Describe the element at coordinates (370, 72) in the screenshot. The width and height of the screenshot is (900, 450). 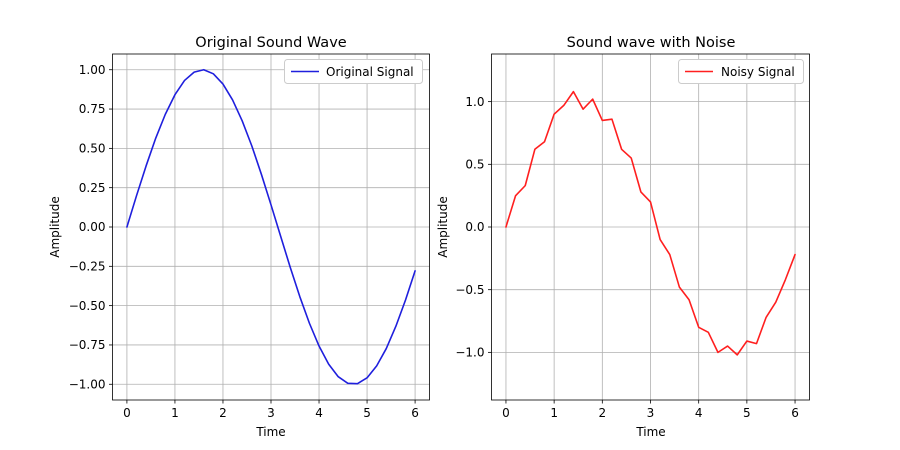
I see `legend-entry: Original Signal` at that location.